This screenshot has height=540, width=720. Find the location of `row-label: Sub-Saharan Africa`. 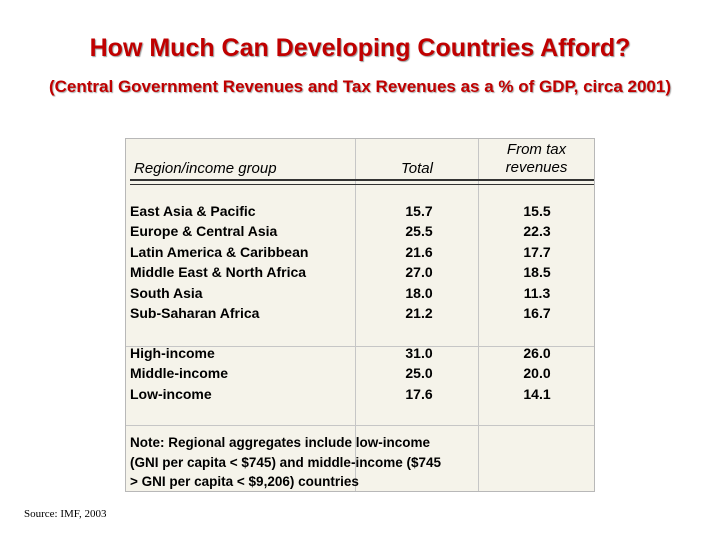

row-label: Sub-Saharan Africa is located at coordinates (195, 313).